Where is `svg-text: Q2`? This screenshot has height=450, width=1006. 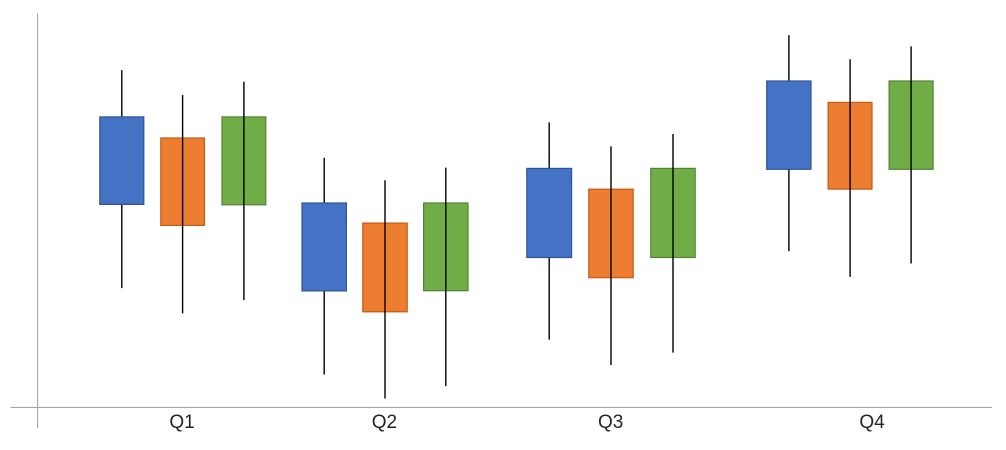 svg-text: Q2 is located at coordinates (384, 422).